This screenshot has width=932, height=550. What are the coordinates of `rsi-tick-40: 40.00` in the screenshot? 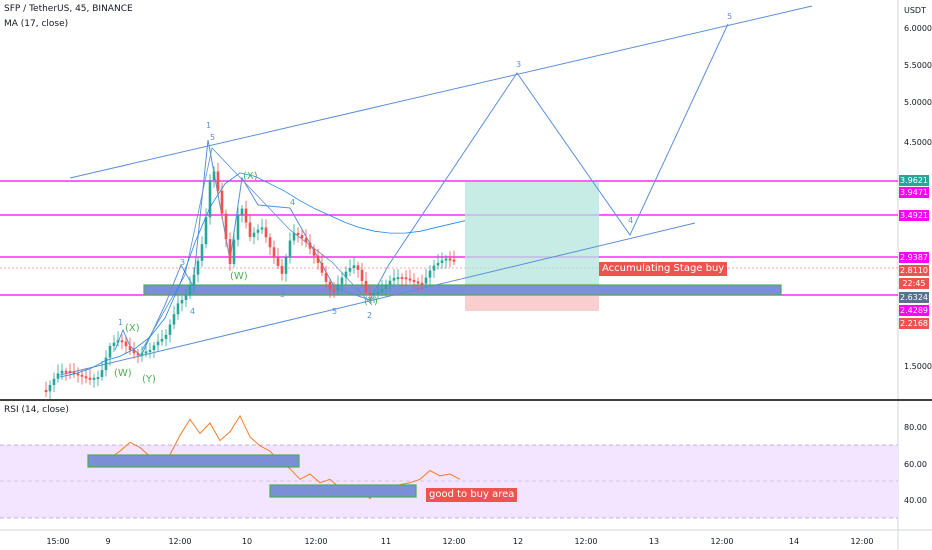 It's located at (915, 500).